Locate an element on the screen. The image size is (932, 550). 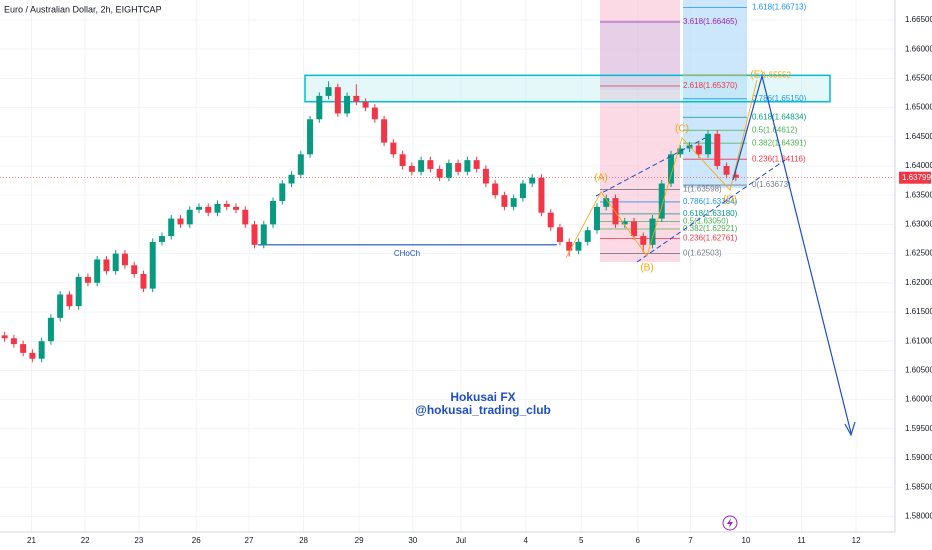
fib-label: 0.382(1.64391) is located at coordinates (779, 142).